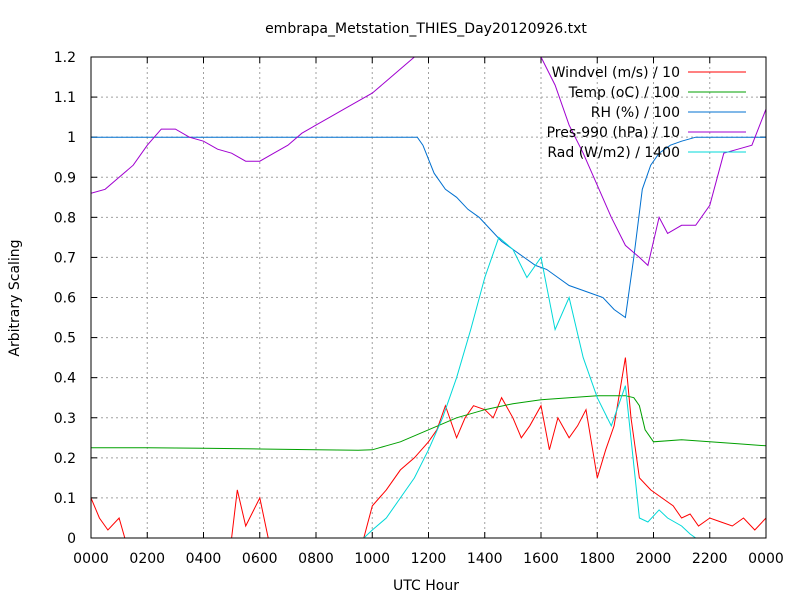 The image size is (800, 600). I want to click on y-tick-label: 0.3, so click(65, 419).